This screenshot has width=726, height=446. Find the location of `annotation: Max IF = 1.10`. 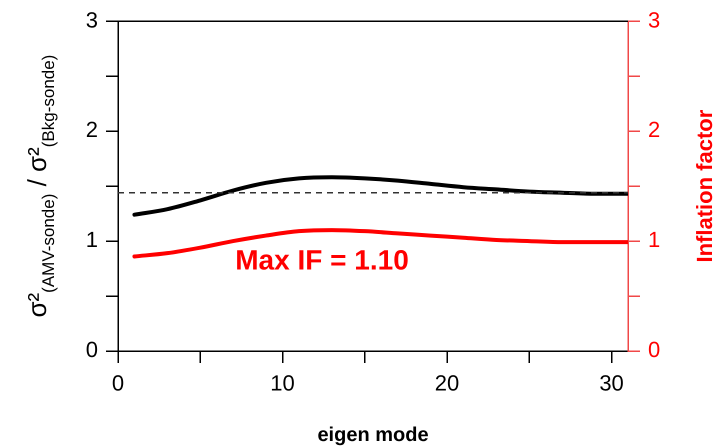

annotation: Max IF = 1.10 is located at coordinates (322, 260).